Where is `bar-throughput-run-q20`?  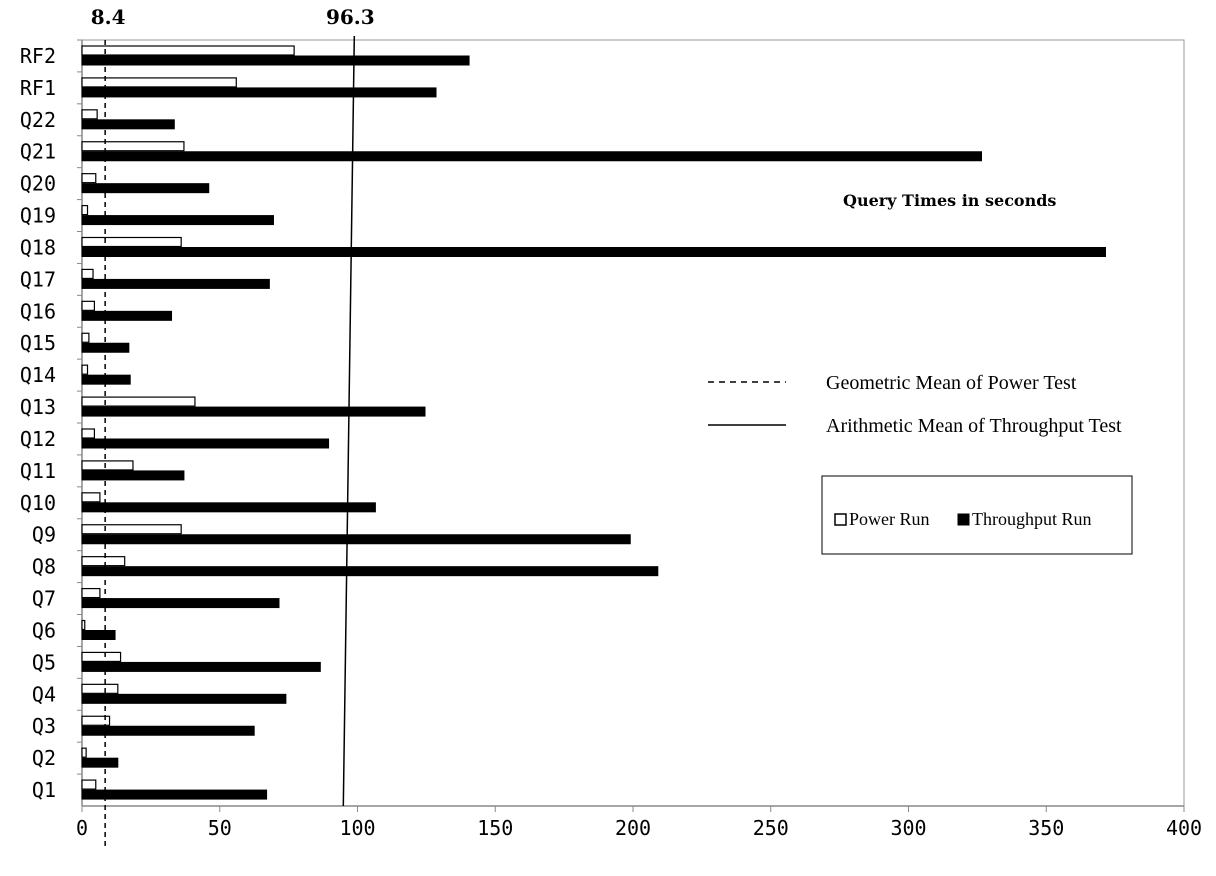 bar-throughput-run-q20 is located at coordinates (145, 188).